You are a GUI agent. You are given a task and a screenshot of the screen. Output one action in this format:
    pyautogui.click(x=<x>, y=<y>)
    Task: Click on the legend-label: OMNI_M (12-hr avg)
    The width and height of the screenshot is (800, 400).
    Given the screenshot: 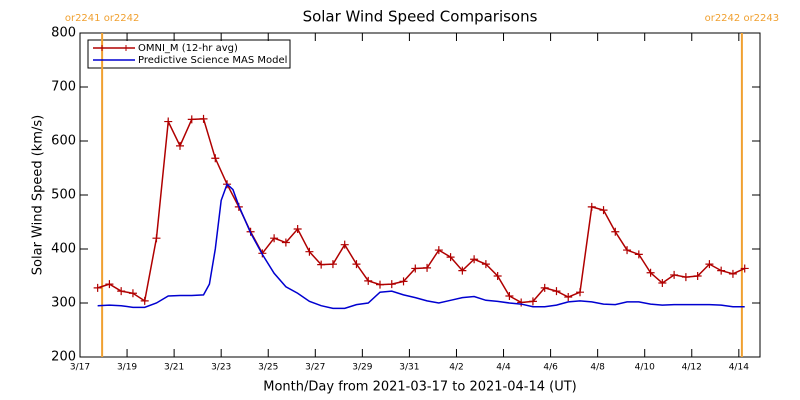 What is the action you would take?
    pyautogui.click(x=188, y=48)
    